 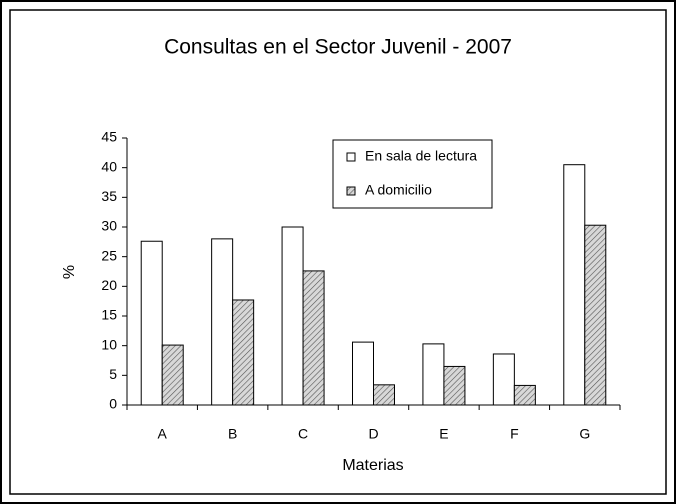 I want to click on y-tick-label: 5, so click(x=113, y=374).